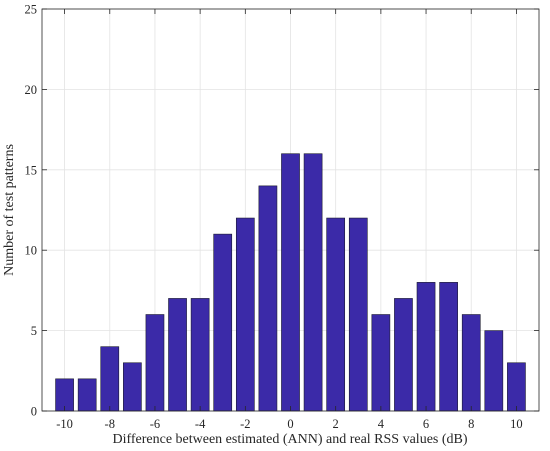 This screenshot has width=550, height=451. What do you see at coordinates (471, 424) in the screenshot?
I see `x-tick-label: 8` at bounding box center [471, 424].